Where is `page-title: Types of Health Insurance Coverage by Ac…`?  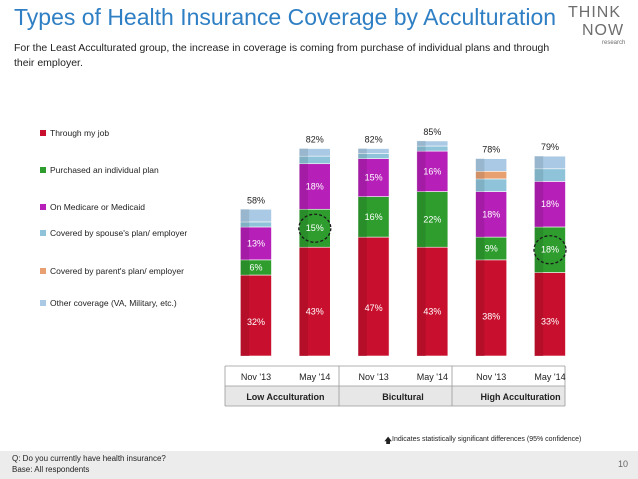 page-title: Types of Health Insurance Coverage by Ac… is located at coordinates (285, 17).